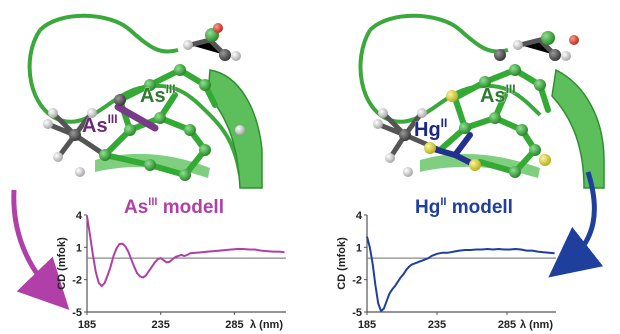 The height and width of the screenshot is (334, 620). I want to click on left-label-as-2: AsIII, so click(158, 94).